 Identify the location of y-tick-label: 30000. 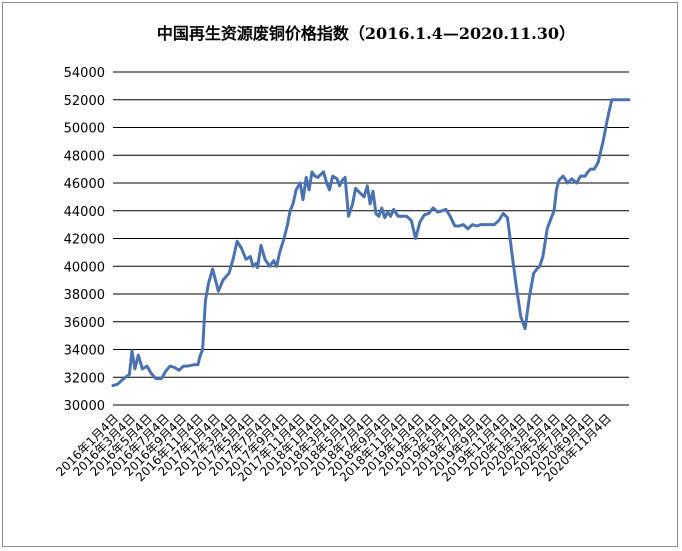
(84, 406).